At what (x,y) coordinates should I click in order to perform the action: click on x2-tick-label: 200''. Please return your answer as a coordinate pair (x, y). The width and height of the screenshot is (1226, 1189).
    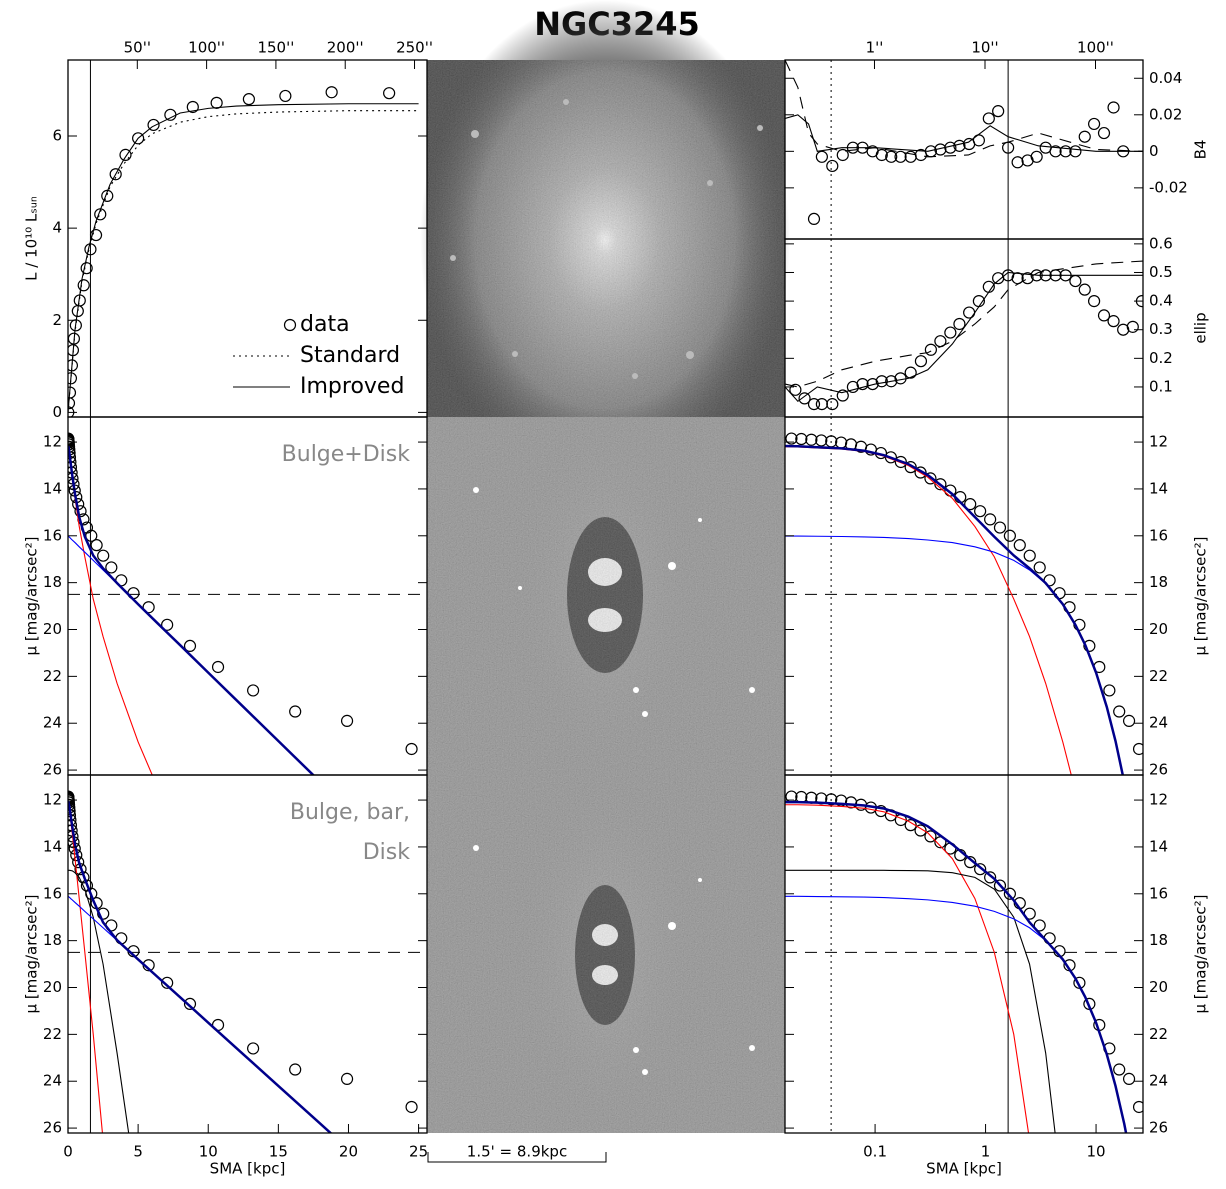
    Looking at the image, I should click on (345, 48).